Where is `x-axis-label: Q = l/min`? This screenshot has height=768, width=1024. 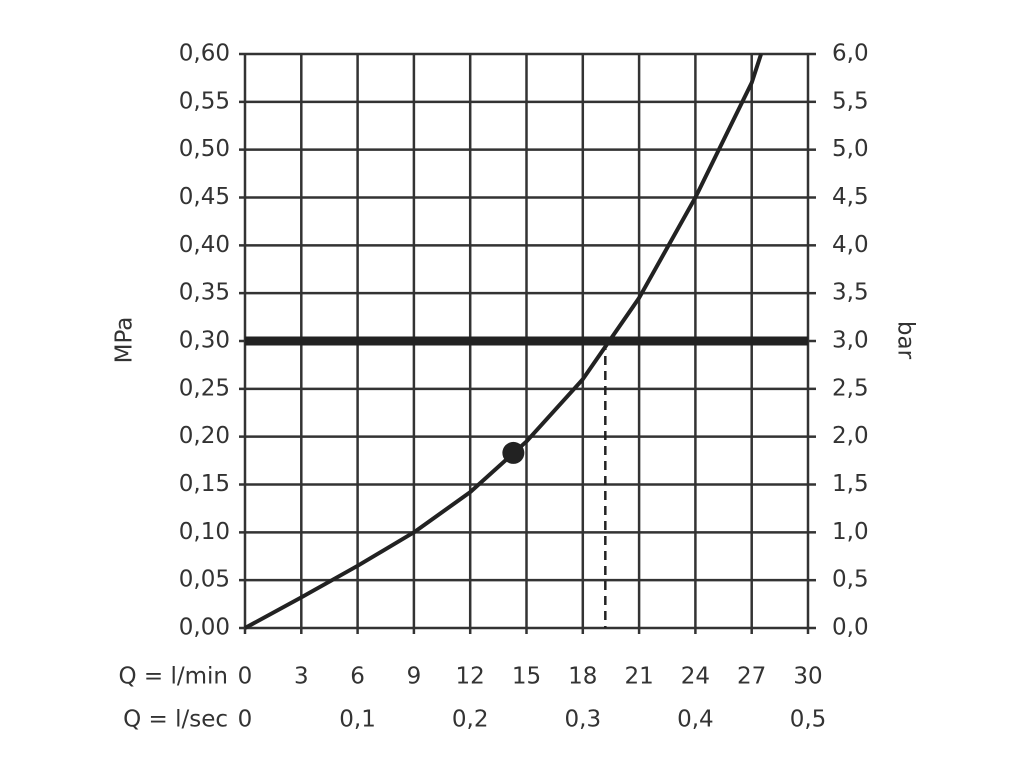 x-axis-label: Q = l/min is located at coordinates (173, 677).